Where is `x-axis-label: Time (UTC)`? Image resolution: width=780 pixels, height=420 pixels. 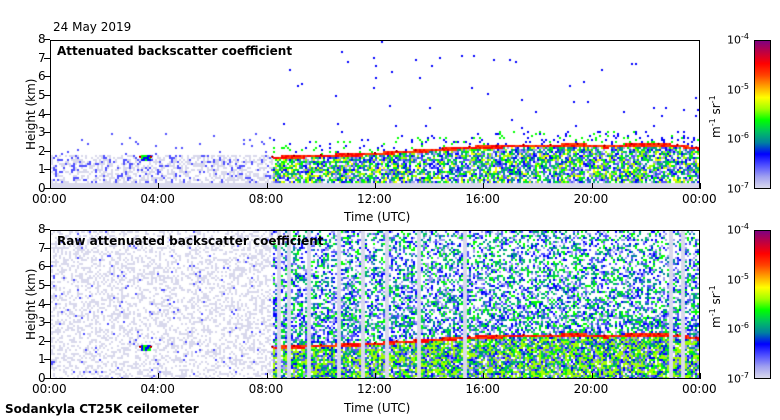 x-axis-label: Time (UTC) is located at coordinates (377, 217).